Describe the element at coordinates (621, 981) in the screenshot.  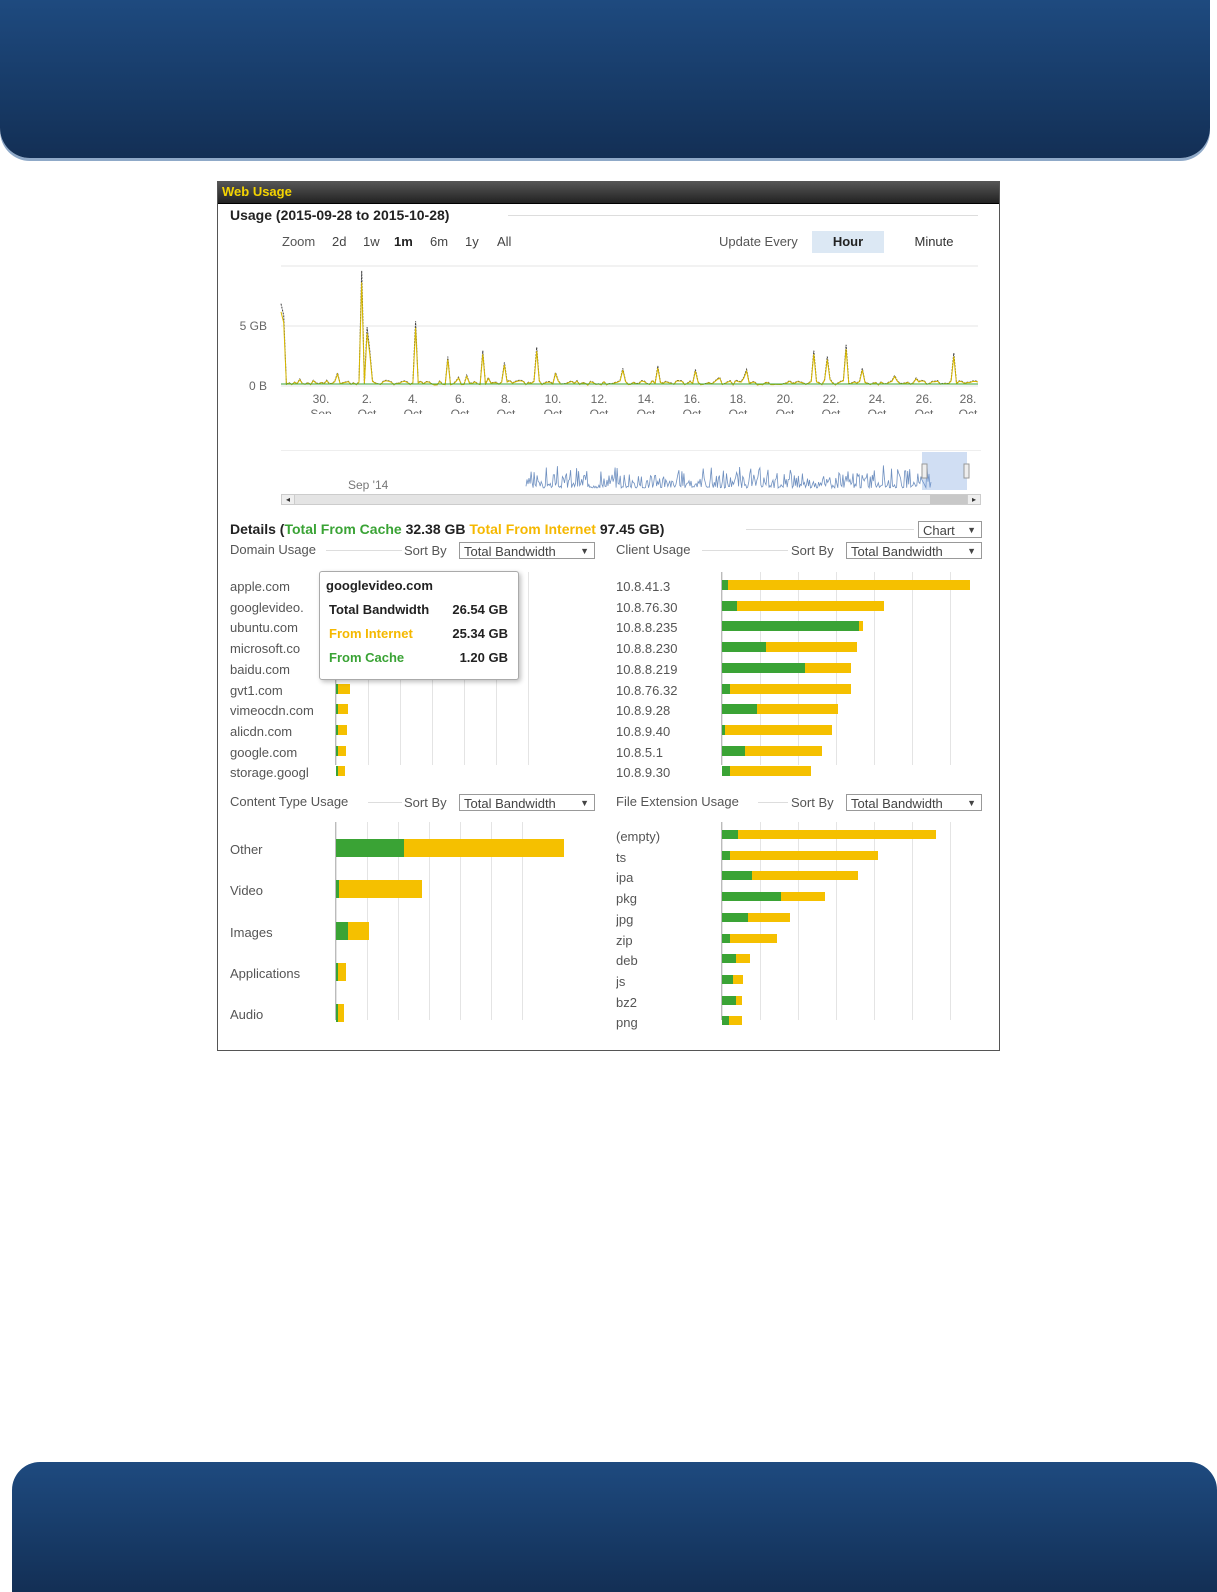
I see `file_ext-row-label: js` at that location.